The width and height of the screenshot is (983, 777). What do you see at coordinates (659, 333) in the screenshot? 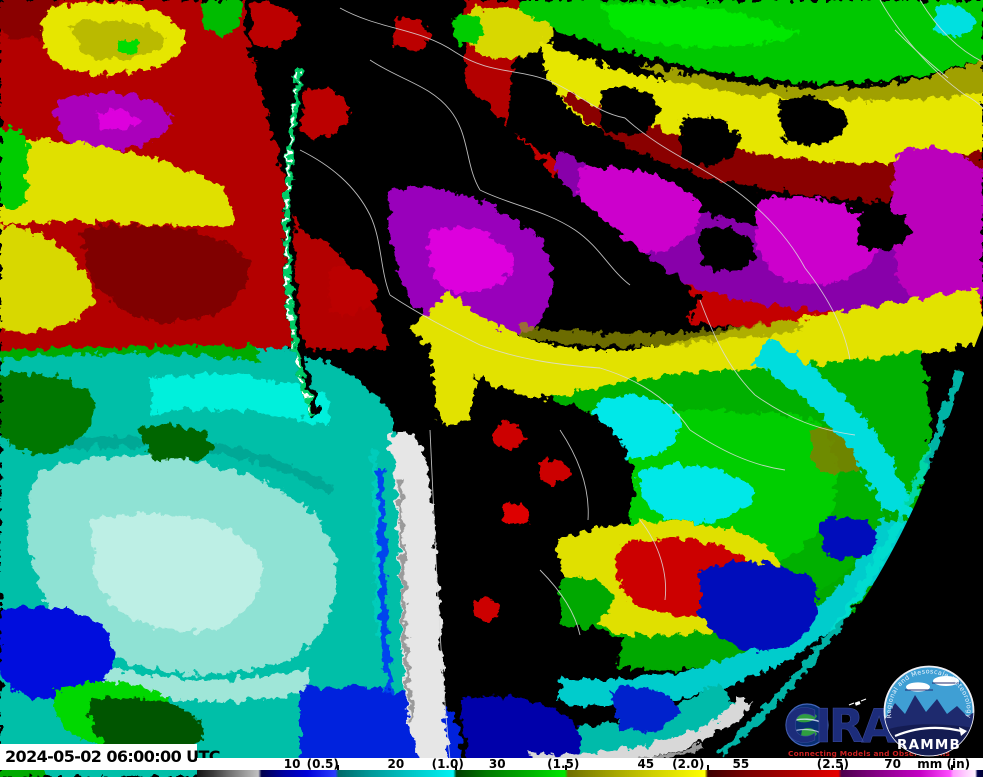
I see `map-region-olive-streak` at bounding box center [659, 333].